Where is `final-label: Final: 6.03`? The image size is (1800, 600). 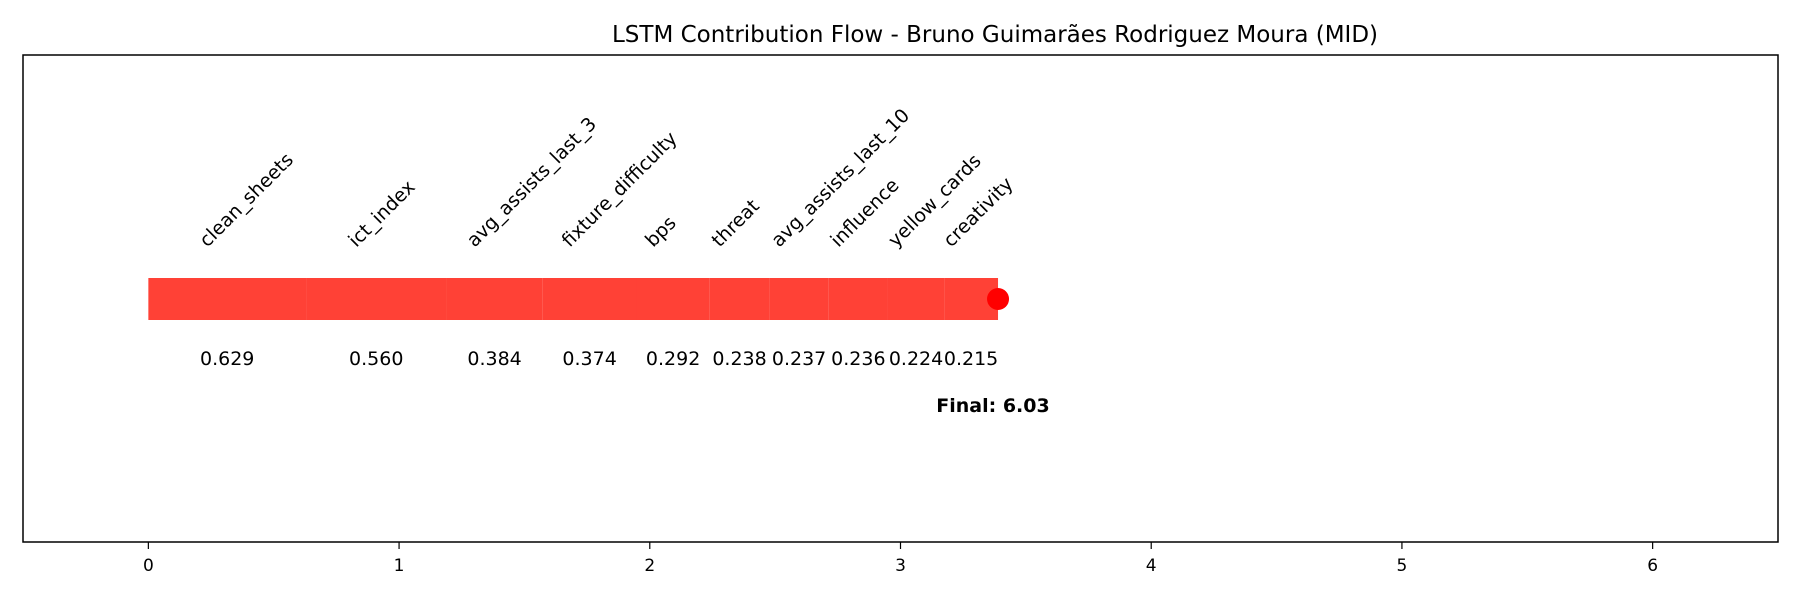 final-label: Final: 6.03 is located at coordinates (992, 406).